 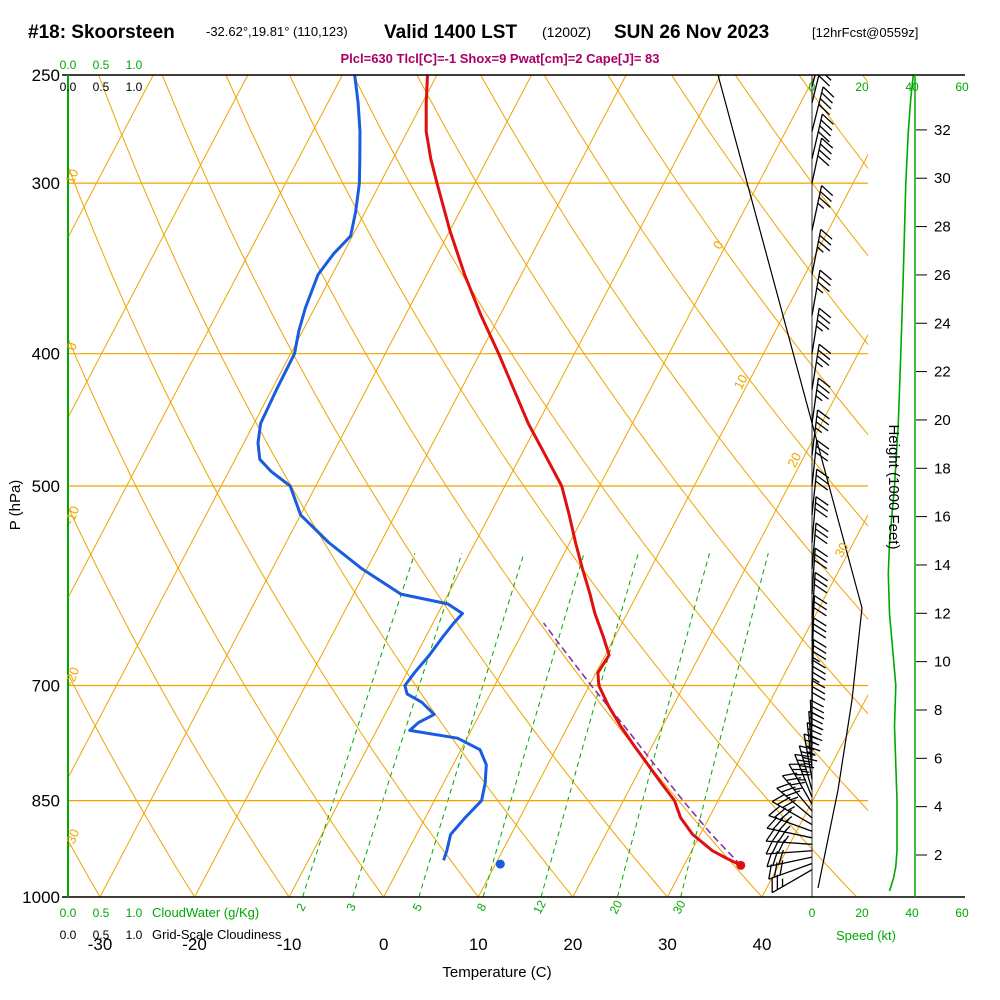 What do you see at coordinates (942, 323) in the screenshot?
I see `height-tick-label: 24` at bounding box center [942, 323].